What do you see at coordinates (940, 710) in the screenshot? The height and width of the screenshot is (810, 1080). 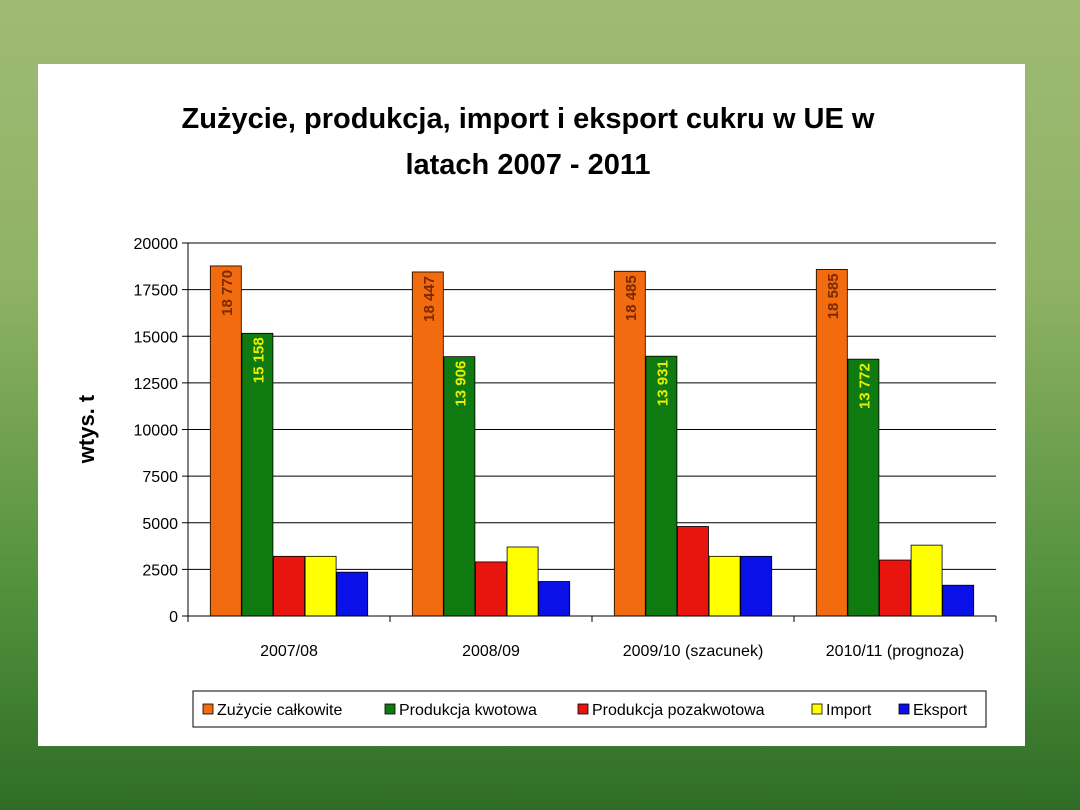 I see `legend-label: Eksport` at bounding box center [940, 710].